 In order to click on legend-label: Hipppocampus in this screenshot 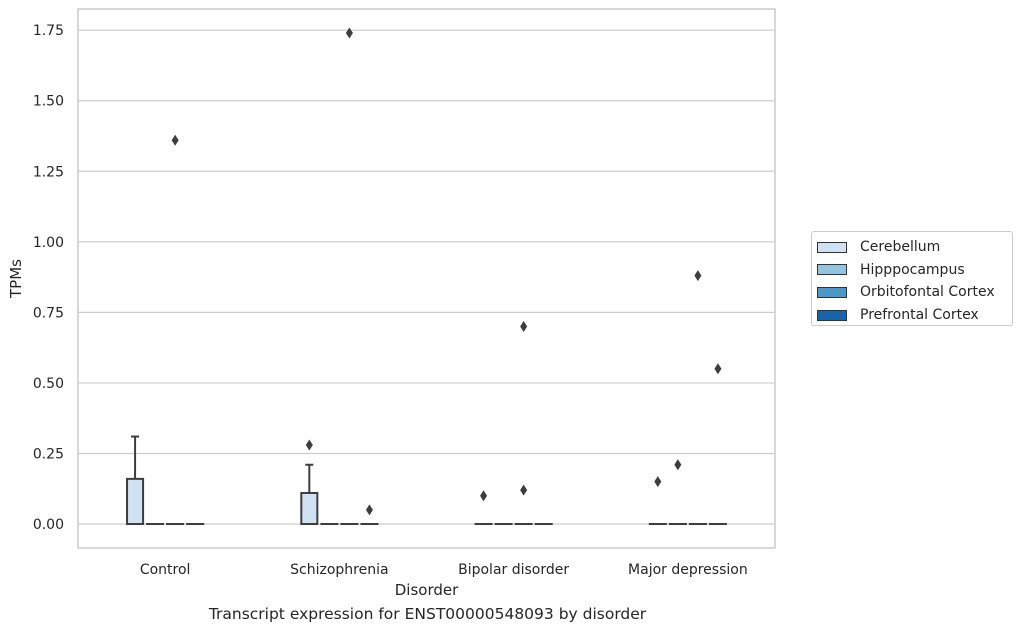, I will do `click(912, 269)`.